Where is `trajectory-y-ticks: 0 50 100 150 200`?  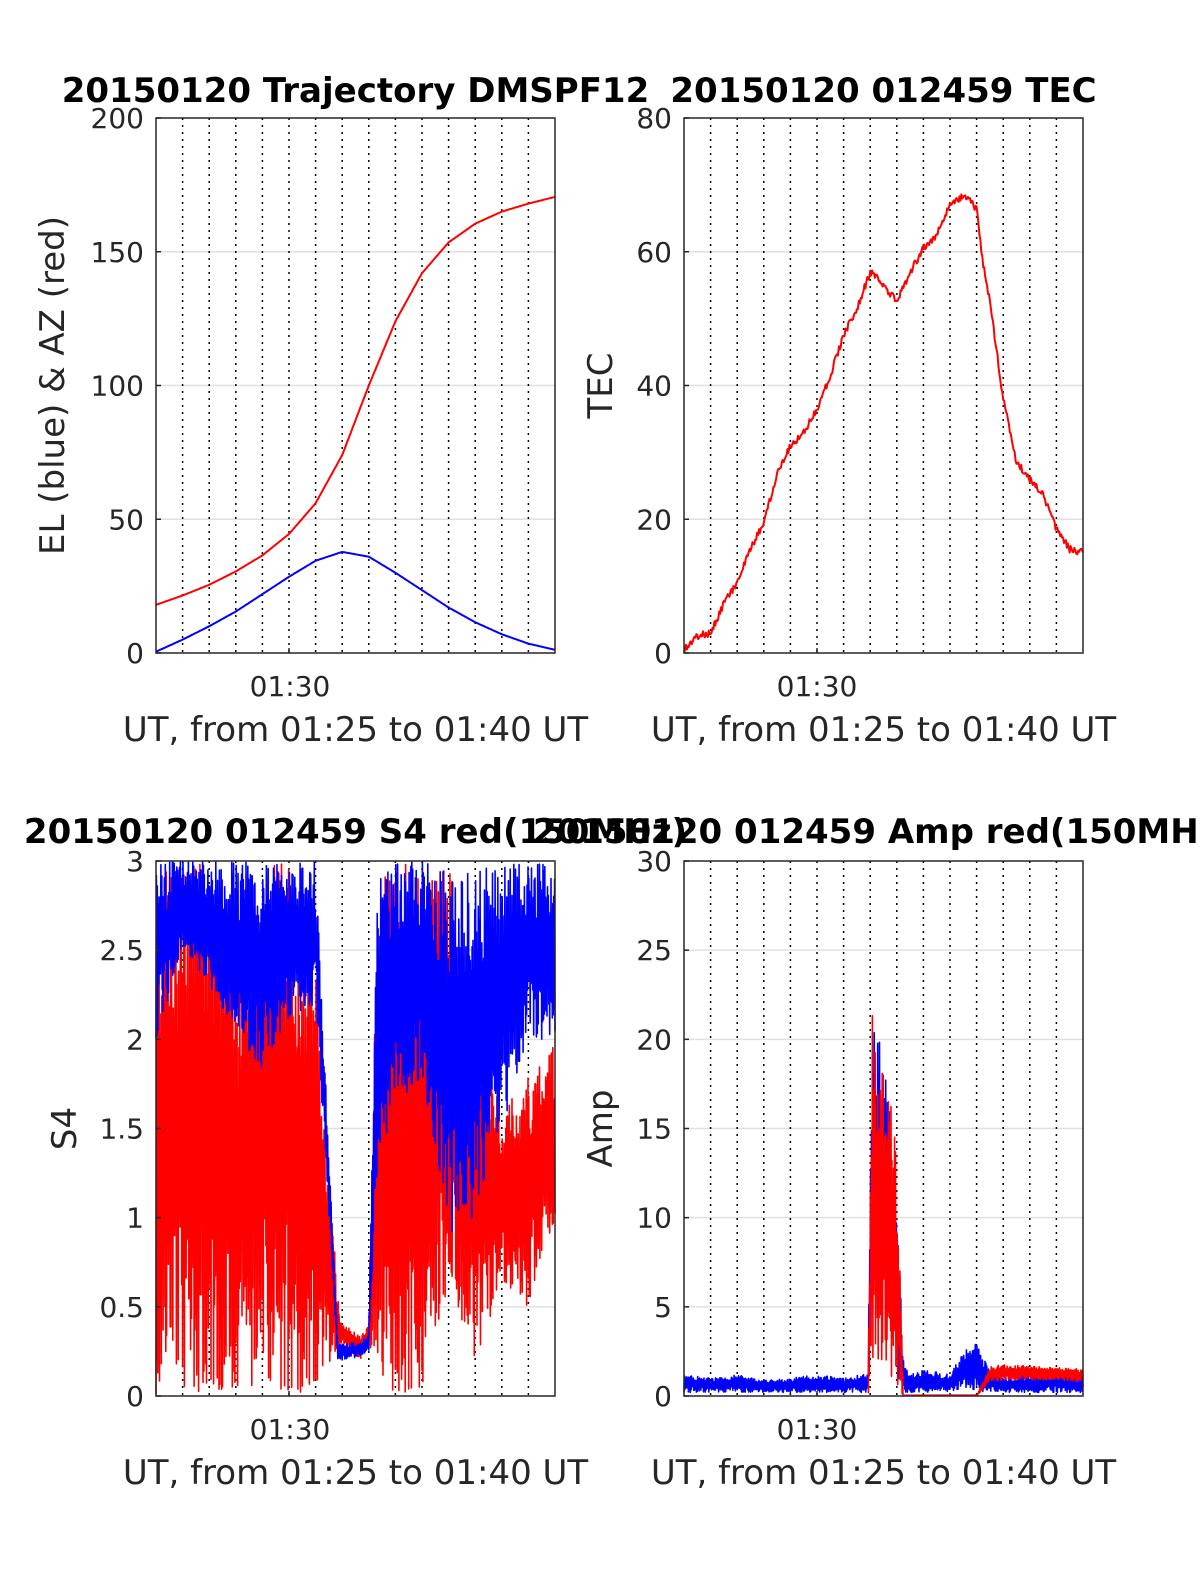 trajectory-y-ticks: 0 50 100 150 200 is located at coordinates (126, 386).